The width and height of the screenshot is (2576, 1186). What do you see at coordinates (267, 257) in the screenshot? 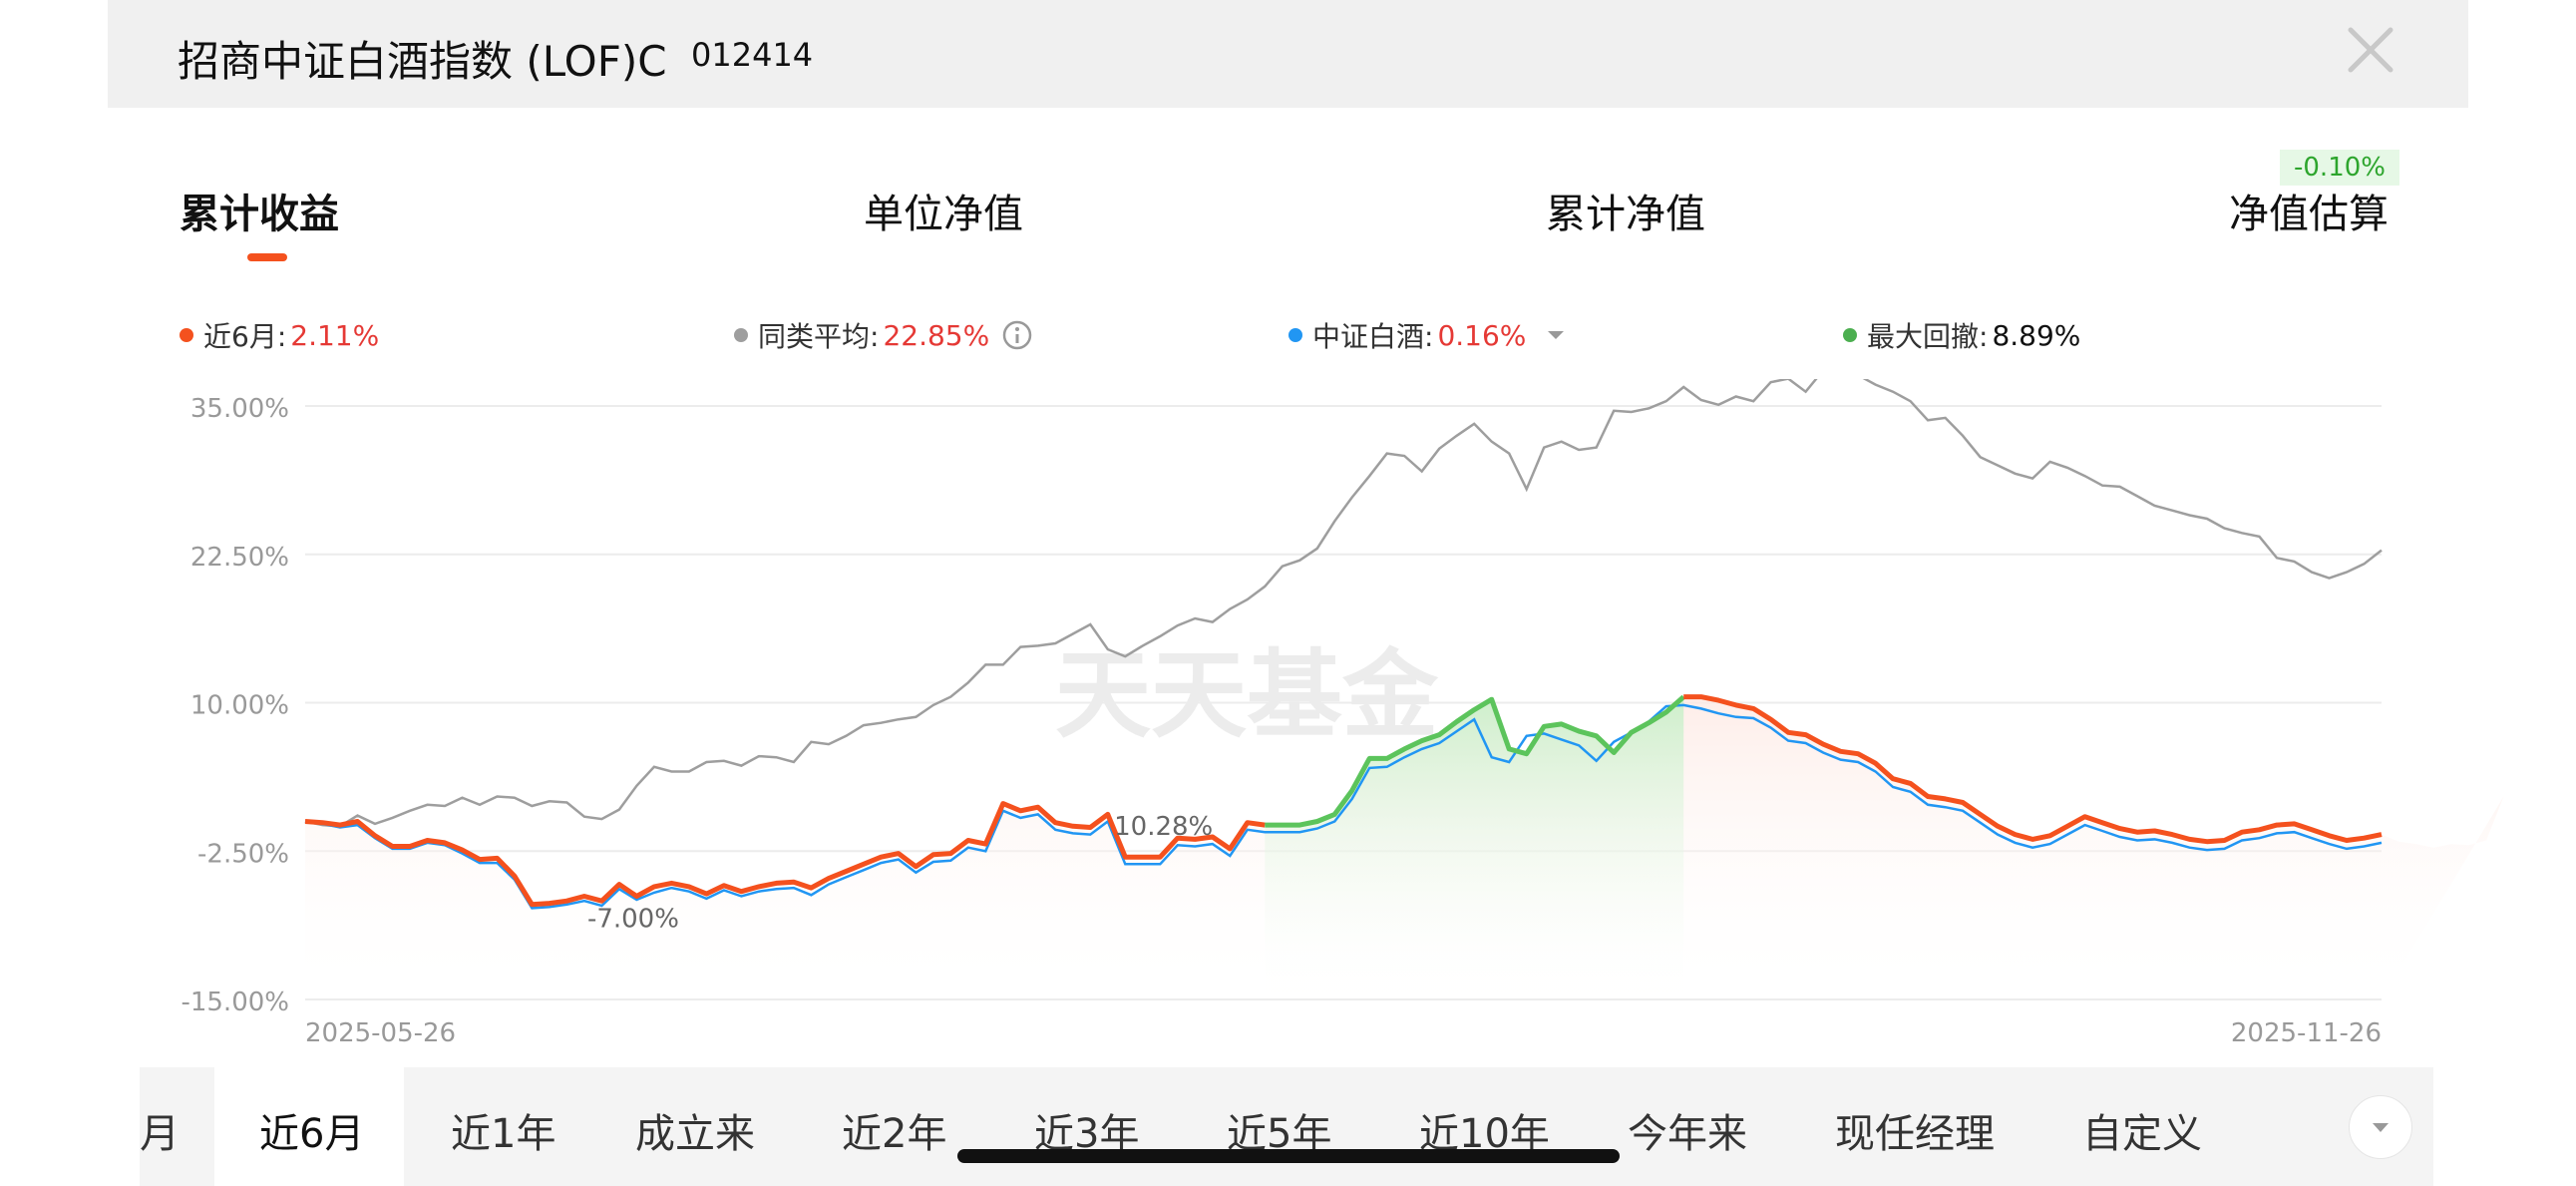
I see `active-tab-indicator` at bounding box center [267, 257].